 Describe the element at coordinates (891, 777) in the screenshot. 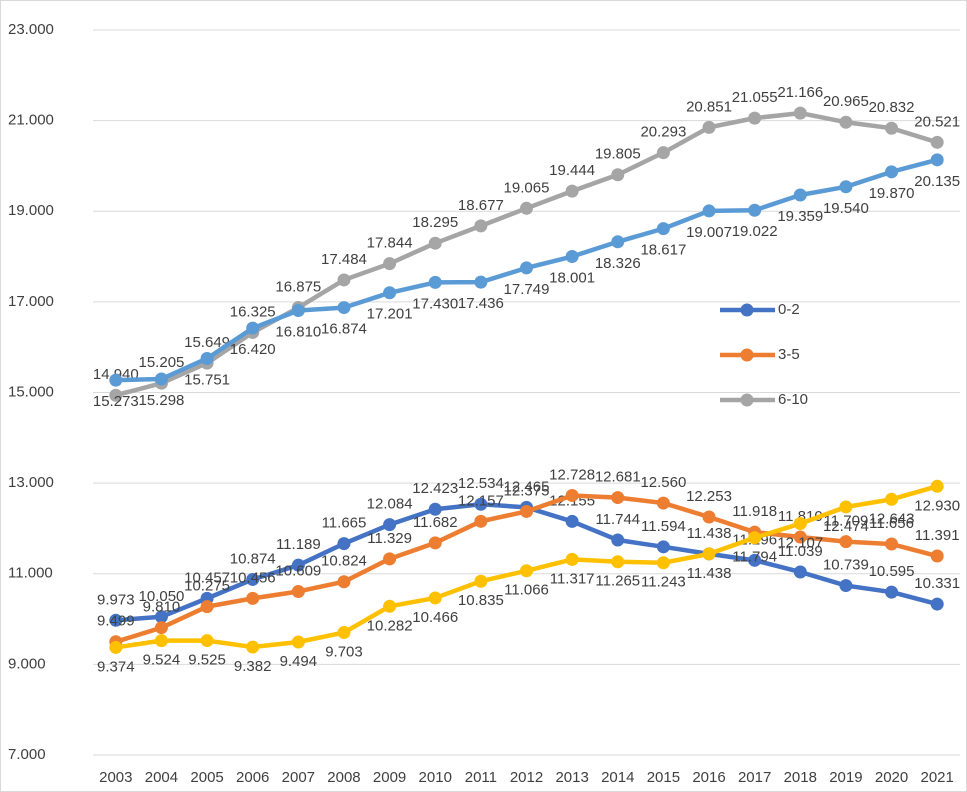

I see `x-tick-label: 2020` at that location.